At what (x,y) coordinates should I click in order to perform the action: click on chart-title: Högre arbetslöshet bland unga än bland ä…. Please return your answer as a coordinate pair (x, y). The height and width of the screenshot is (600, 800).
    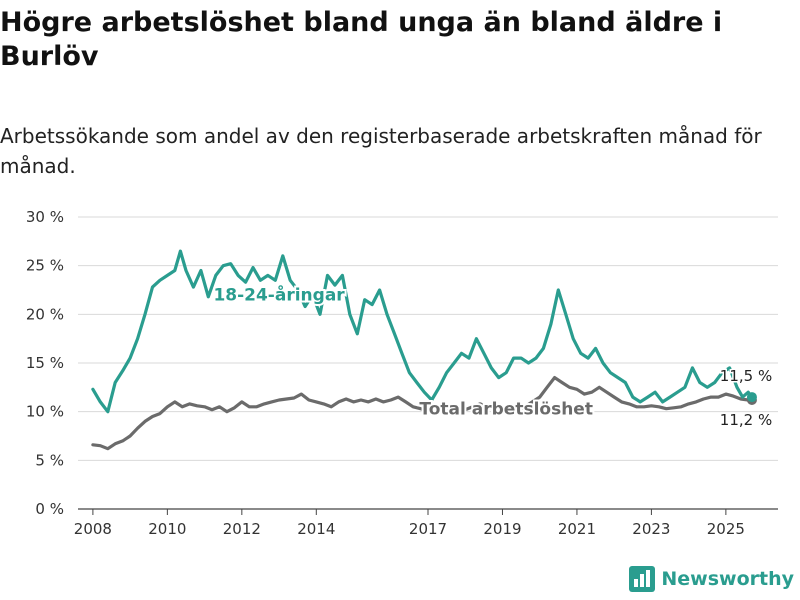
    Looking at the image, I should click on (361, 39).